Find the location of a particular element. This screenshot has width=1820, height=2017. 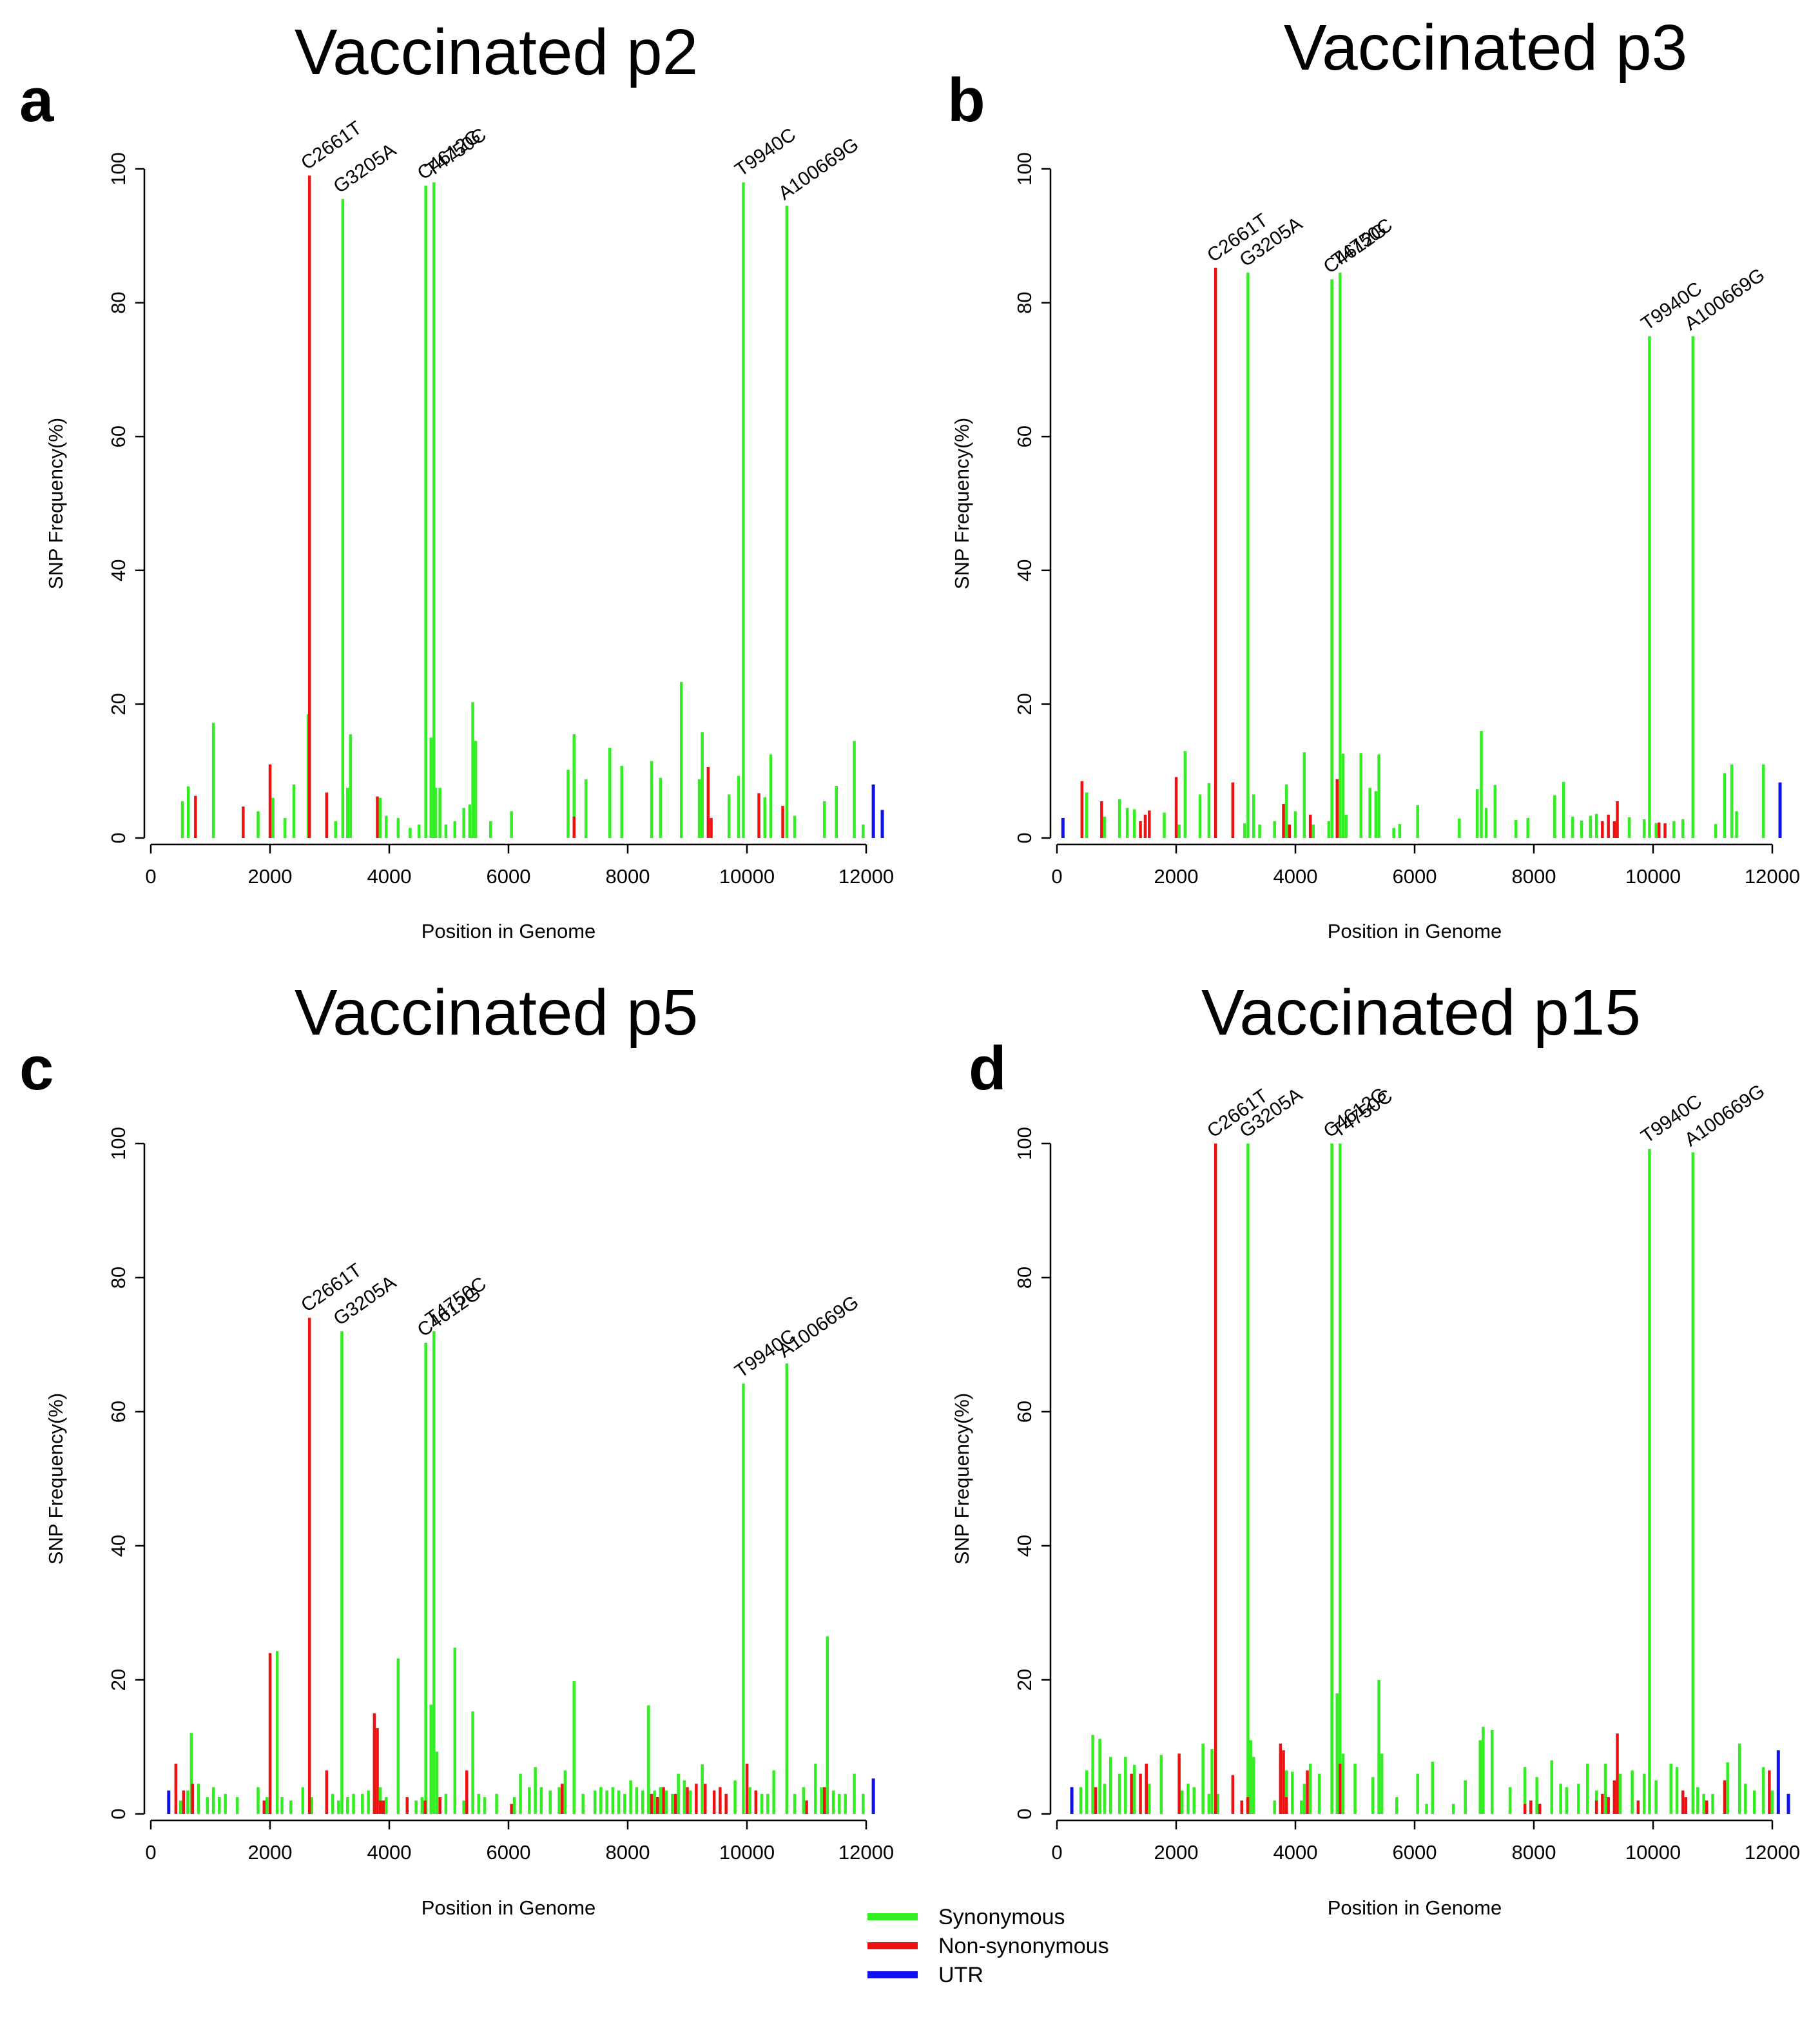

y-tick-label: 20 is located at coordinates (118, 1680).